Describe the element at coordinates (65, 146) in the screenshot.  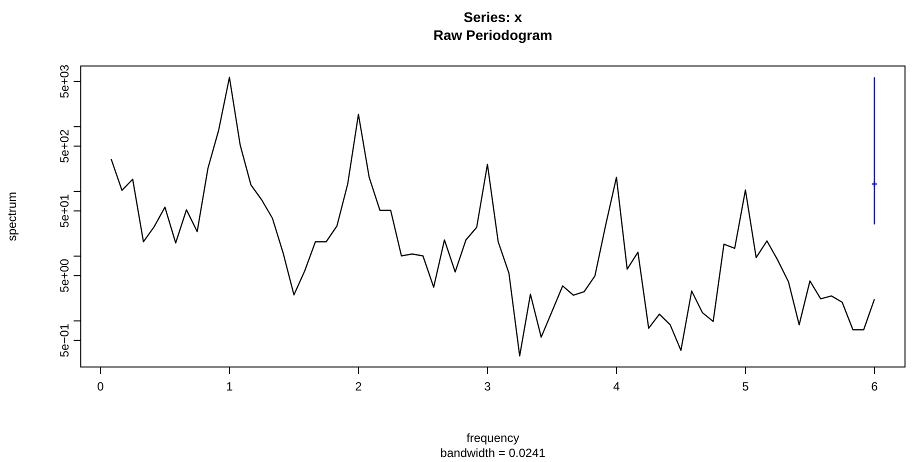
I see `y-tick-label: 5e+02` at that location.